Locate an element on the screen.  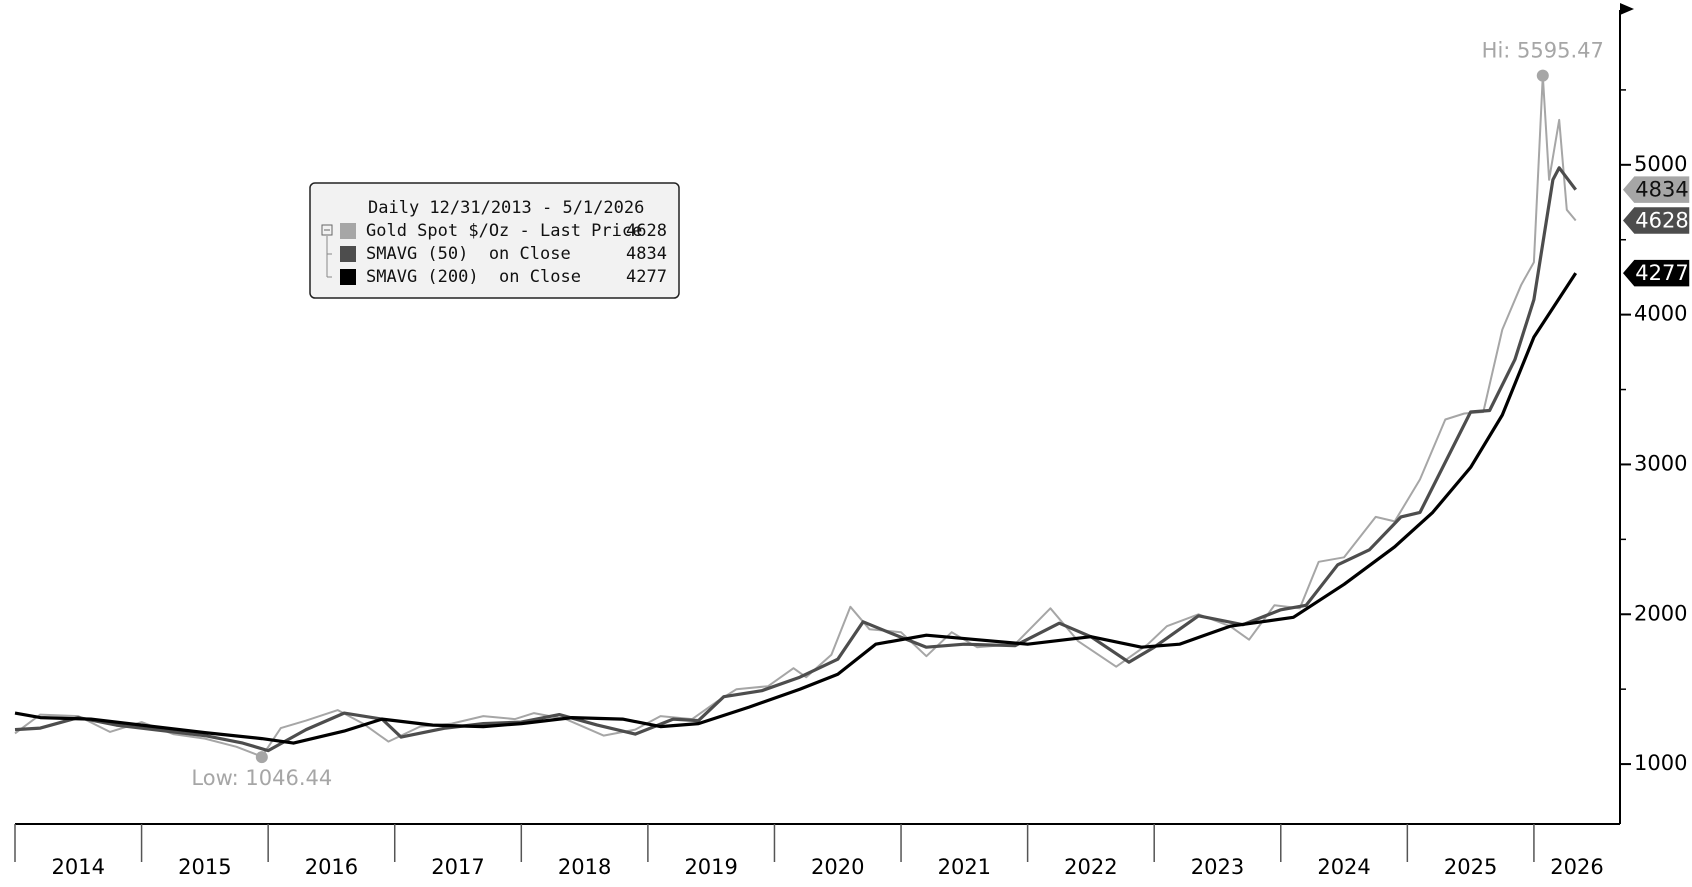
annotation-label: Hi: 5595.47 is located at coordinates (1543, 51).